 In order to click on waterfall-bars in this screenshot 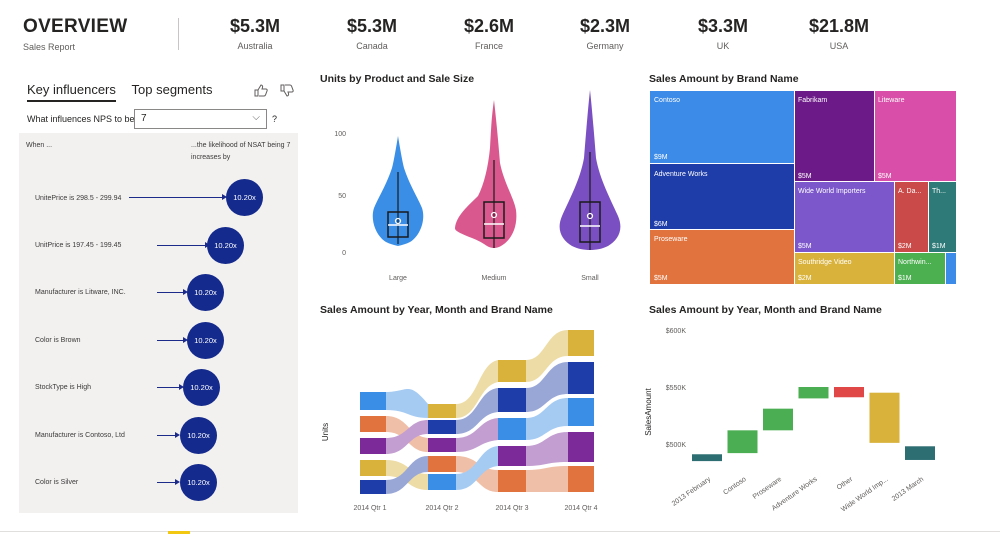, I will do `click(813, 424)`.